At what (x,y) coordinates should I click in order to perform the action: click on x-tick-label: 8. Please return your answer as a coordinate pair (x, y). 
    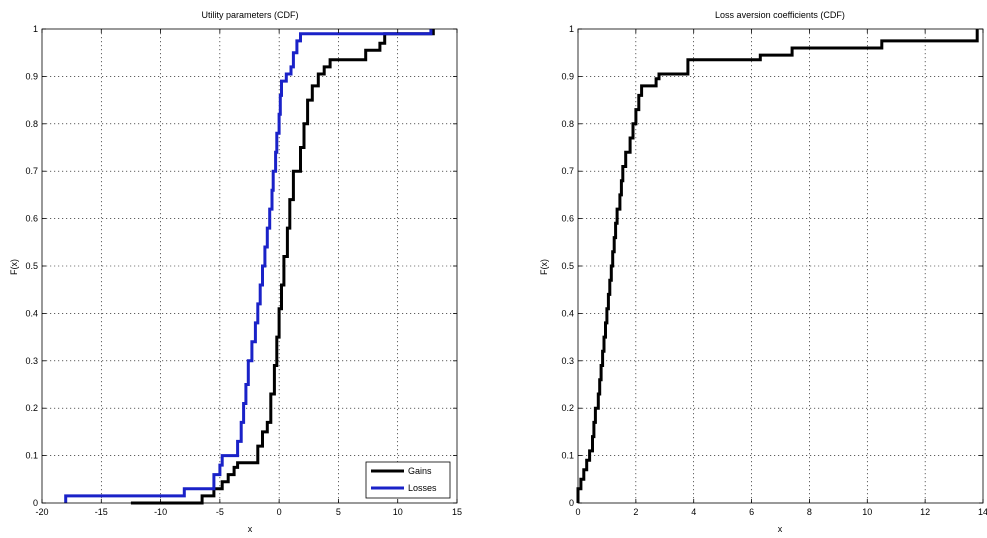
    Looking at the image, I should click on (809, 512).